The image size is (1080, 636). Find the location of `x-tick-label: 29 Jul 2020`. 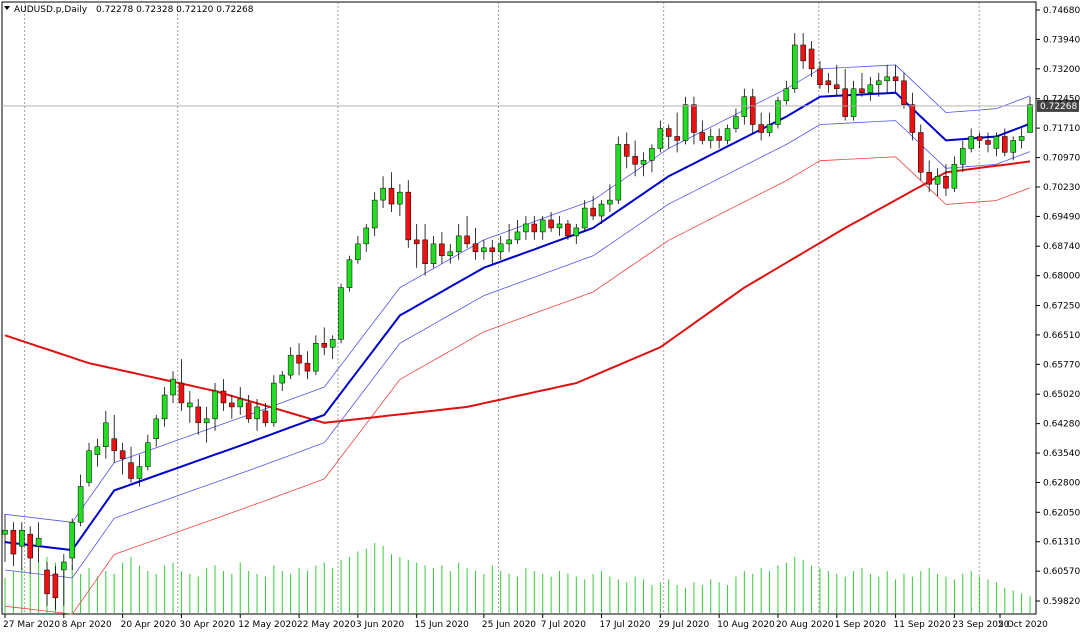

x-tick-label: 29 Jul 2020 is located at coordinates (683, 625).